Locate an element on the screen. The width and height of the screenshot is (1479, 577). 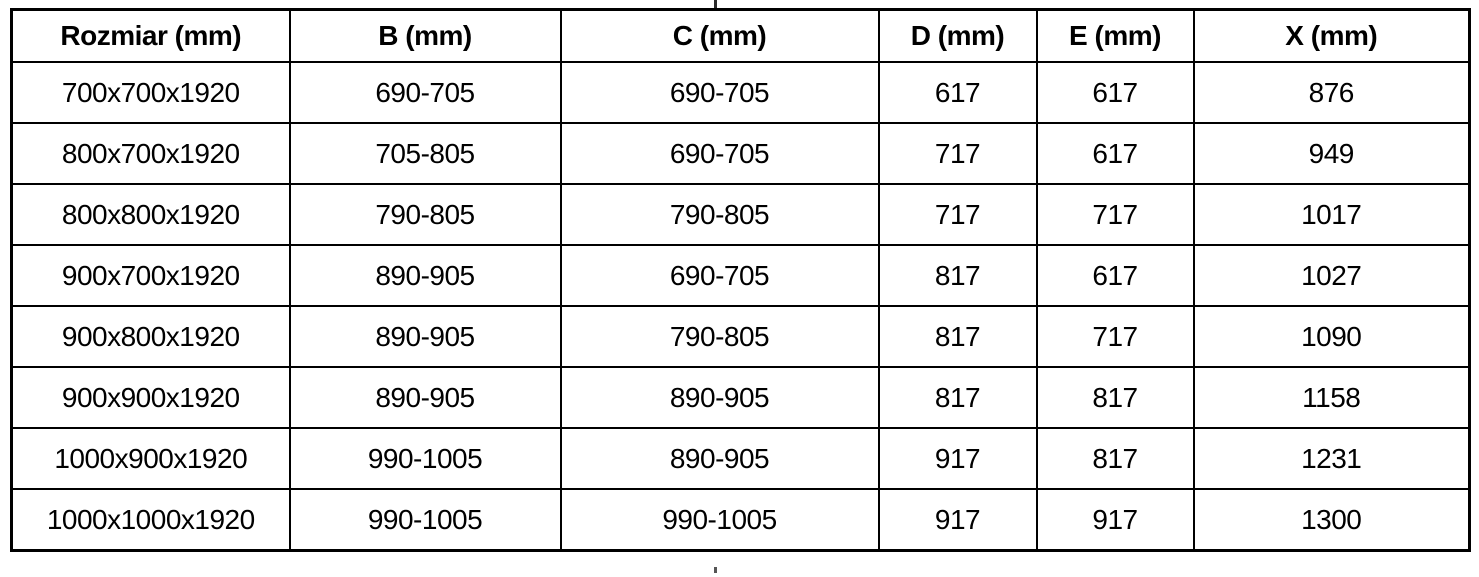
table-cell: 949 is located at coordinates (1331, 153).